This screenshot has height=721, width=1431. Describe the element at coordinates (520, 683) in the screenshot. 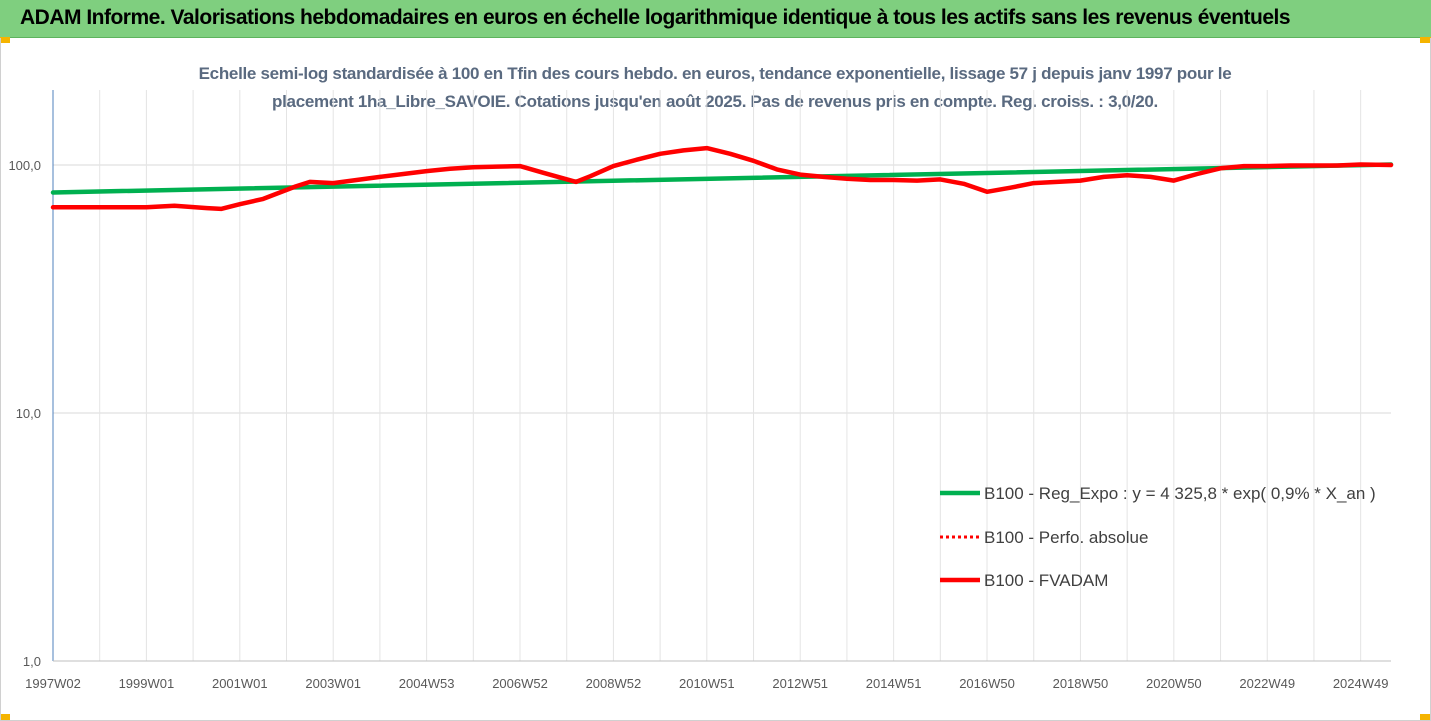

I see `x-tick-label: 2006W52` at that location.